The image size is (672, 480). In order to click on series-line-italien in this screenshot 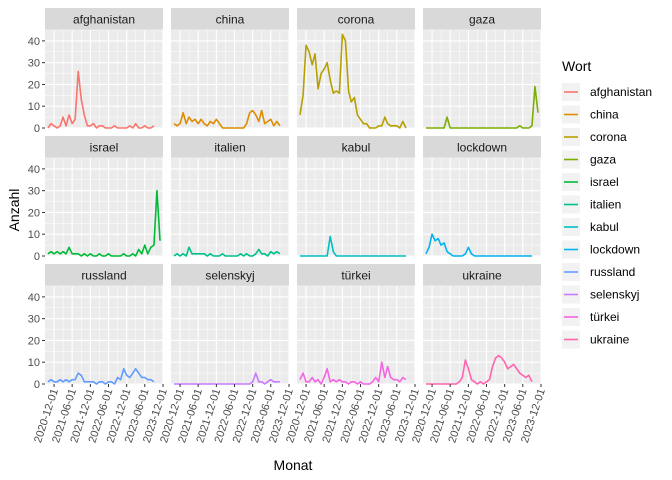, I will do `click(227, 251)`.